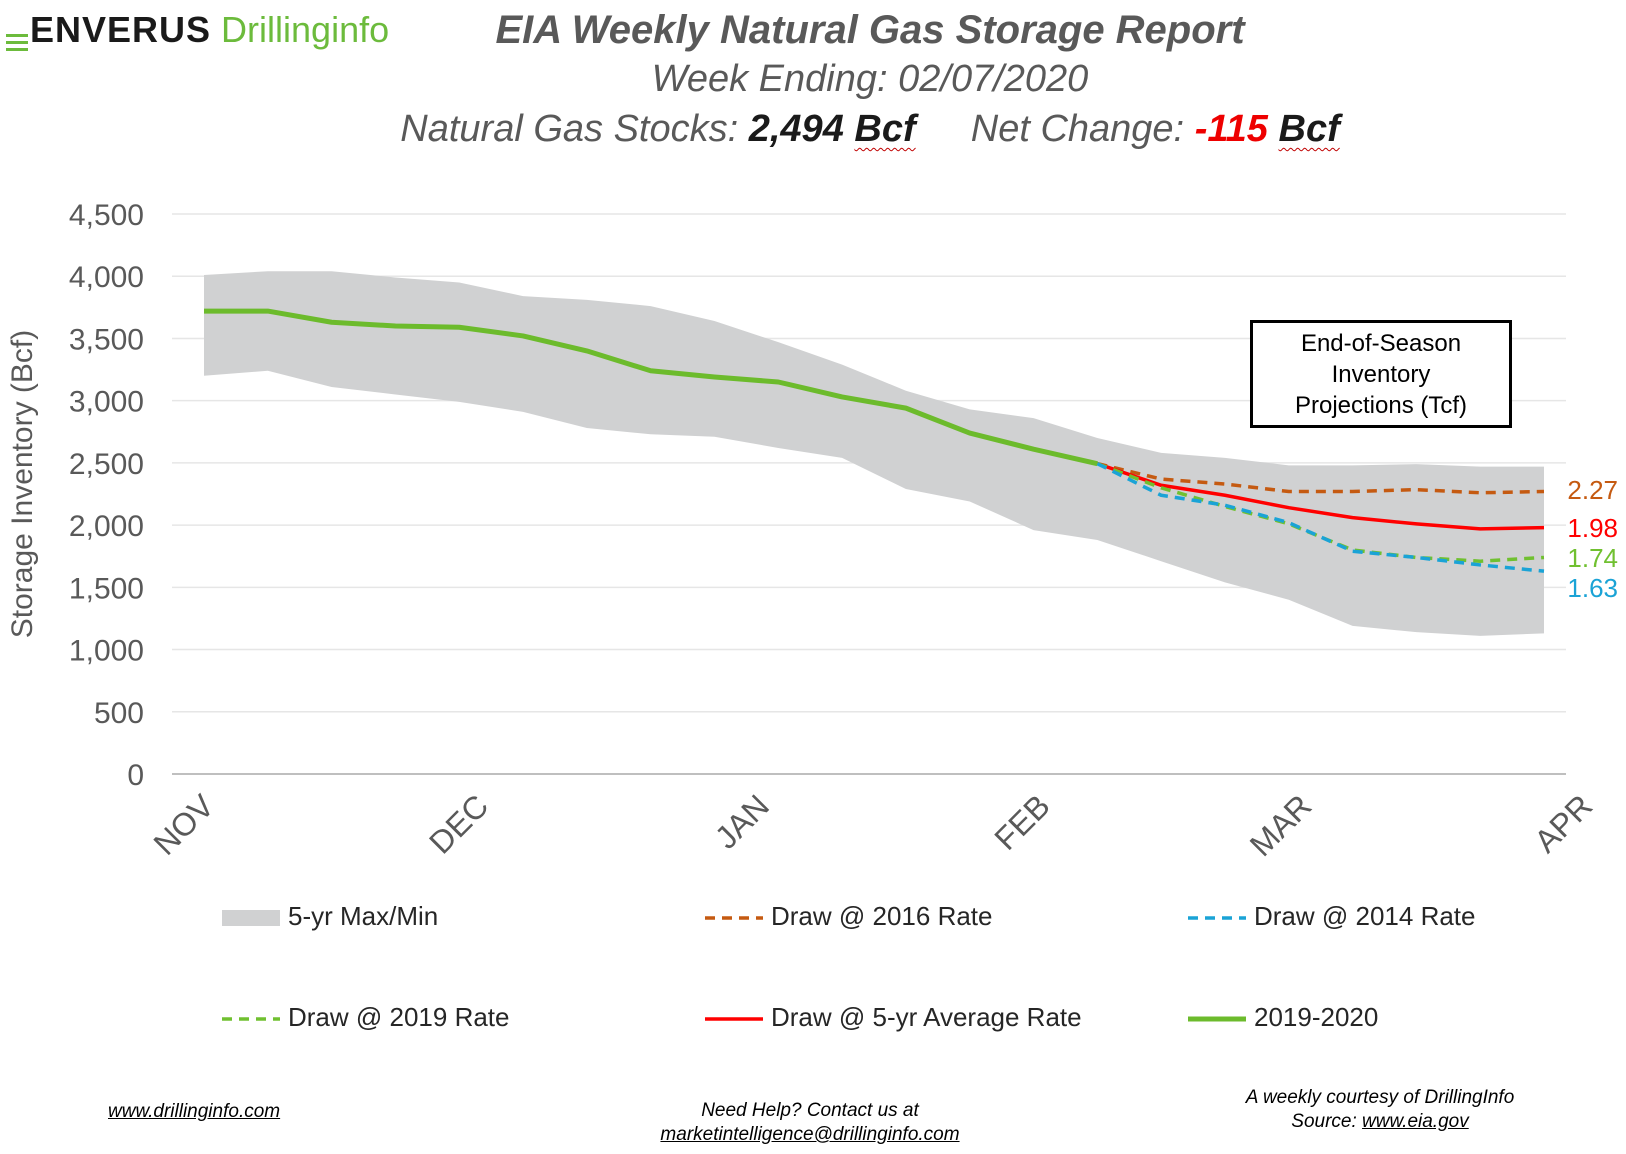 This screenshot has width=1626, height=1154. What do you see at coordinates (882, 916) in the screenshot?
I see `legend-label: Draw @ 2016 Rate` at bounding box center [882, 916].